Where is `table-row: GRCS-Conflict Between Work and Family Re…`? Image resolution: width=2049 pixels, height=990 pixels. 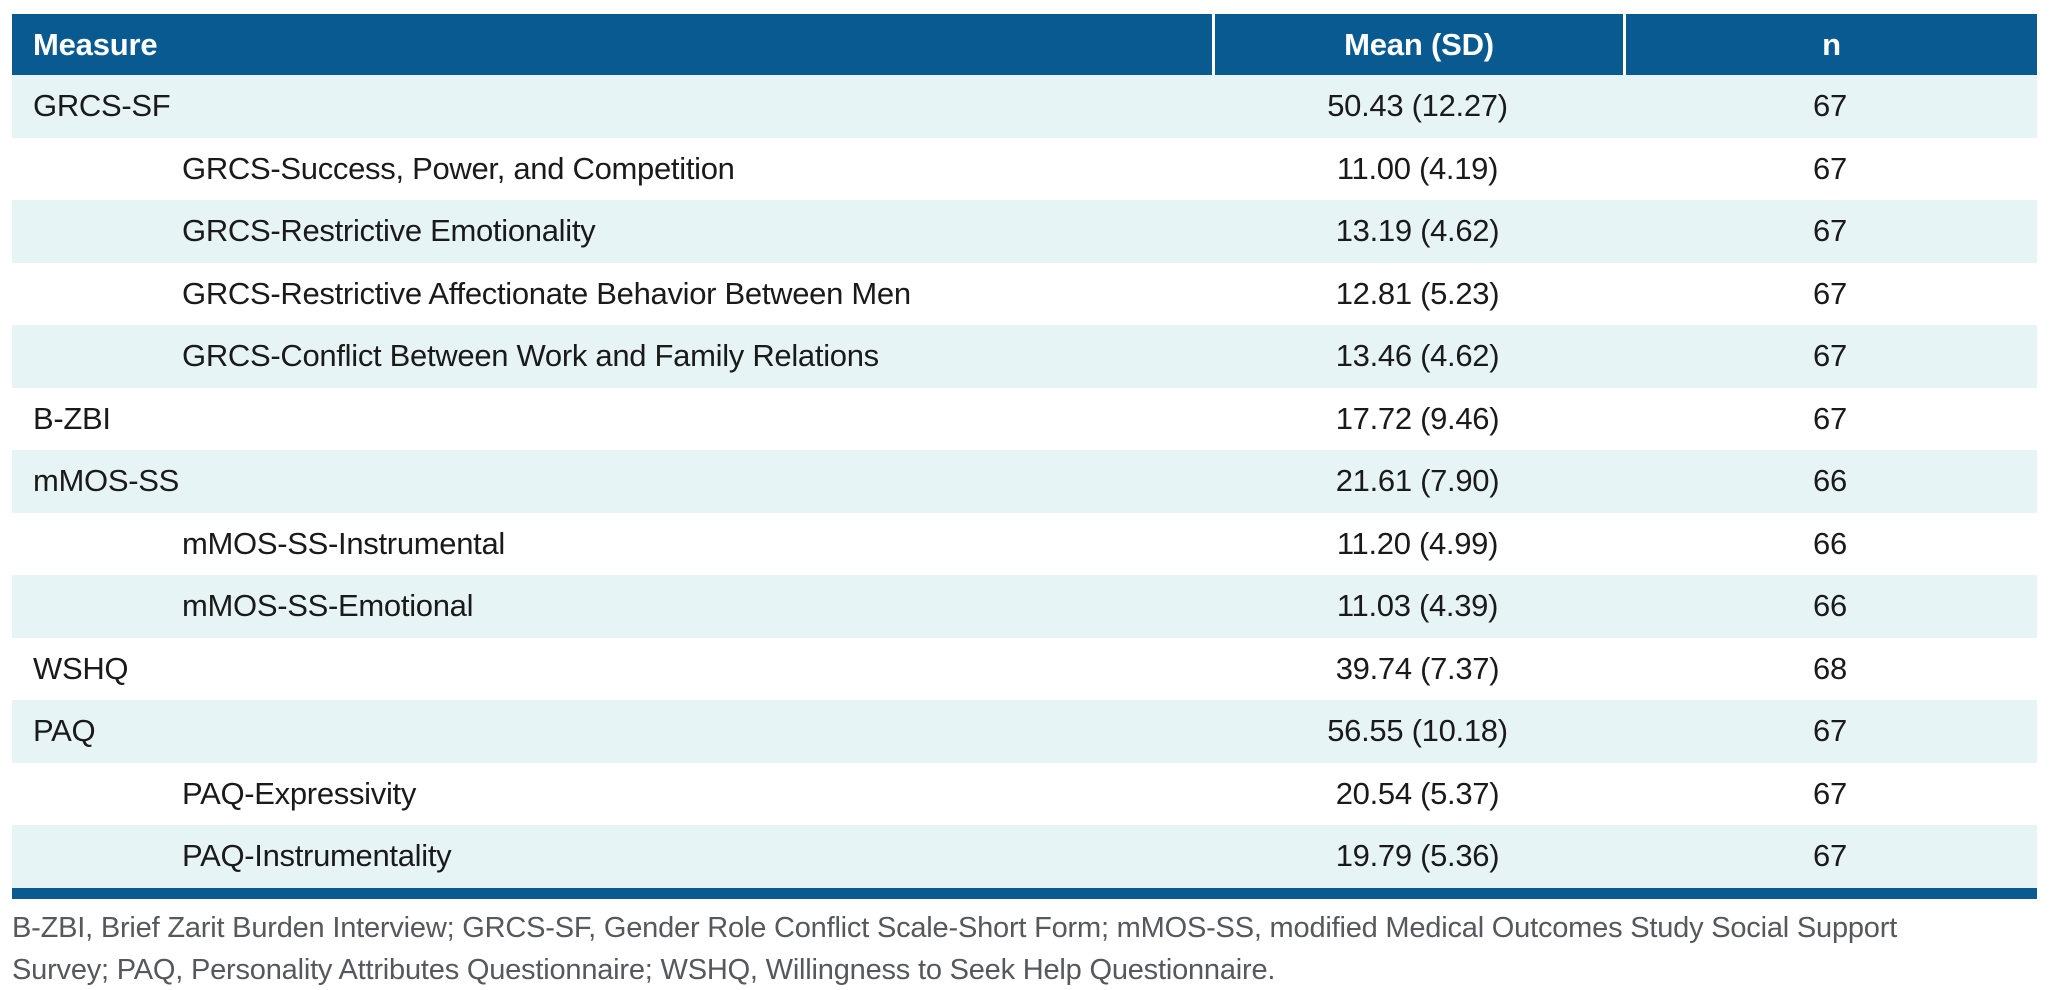
table-row: GRCS-Conflict Between Work and Family Re… is located at coordinates (1024, 356).